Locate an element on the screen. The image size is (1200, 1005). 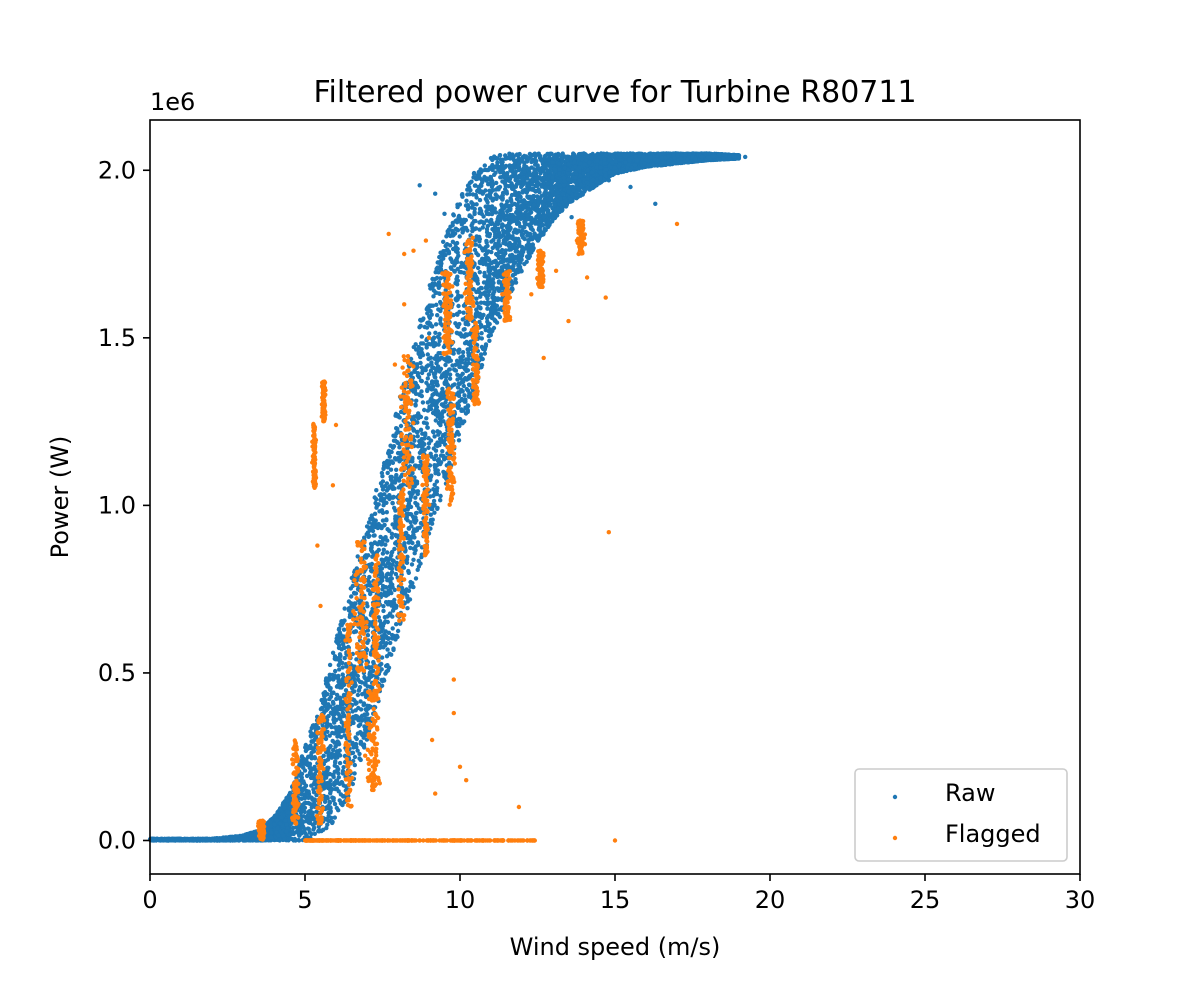
y-axis-label: Power (W) is located at coordinates (60, 497).